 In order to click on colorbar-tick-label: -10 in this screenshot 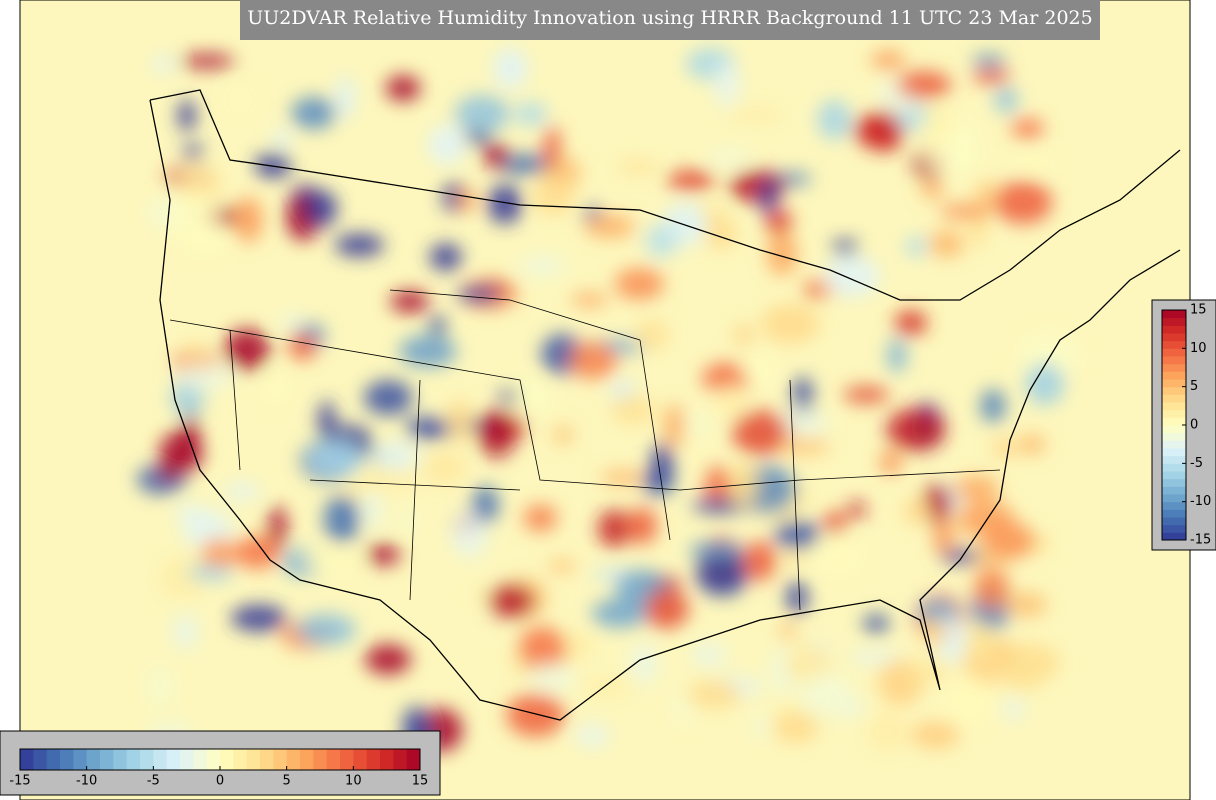, I will do `click(86, 781)`.